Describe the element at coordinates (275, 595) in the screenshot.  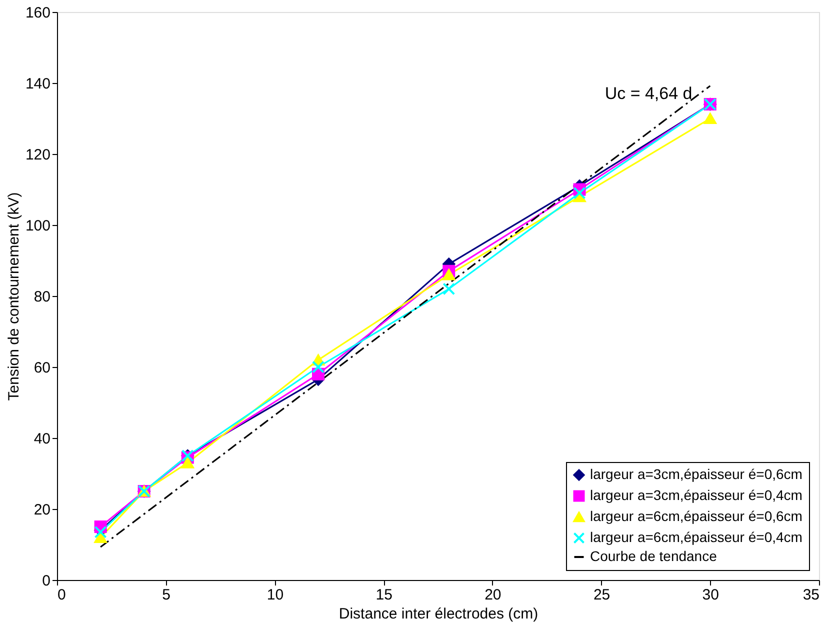
I see `x-tick-label: 10` at that location.